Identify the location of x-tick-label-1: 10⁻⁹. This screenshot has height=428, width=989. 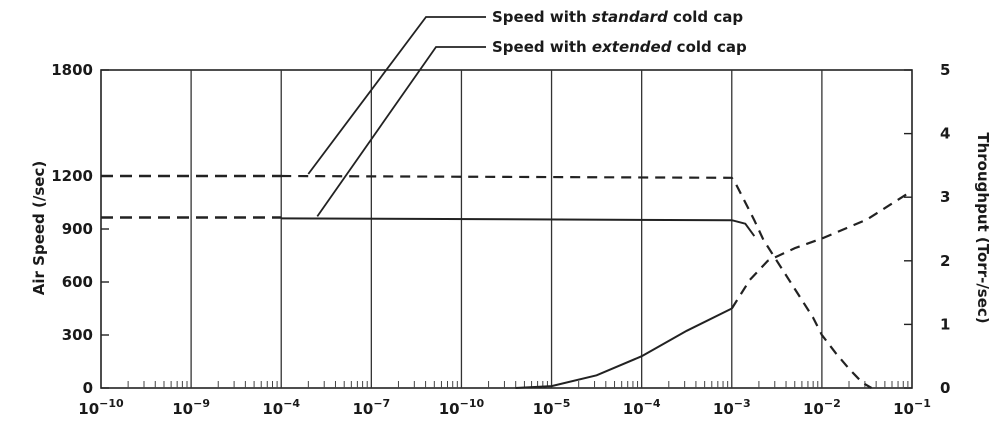
(191, 407).